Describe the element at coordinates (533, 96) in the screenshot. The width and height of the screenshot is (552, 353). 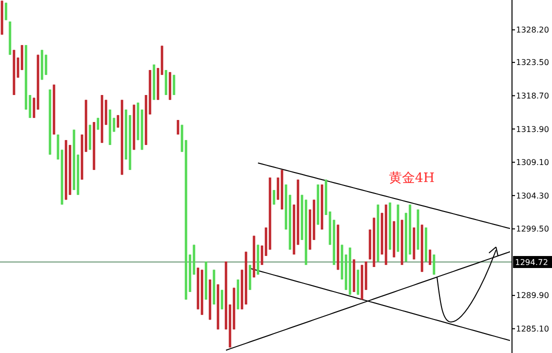
I see `y-tick-label: 1318.70` at that location.